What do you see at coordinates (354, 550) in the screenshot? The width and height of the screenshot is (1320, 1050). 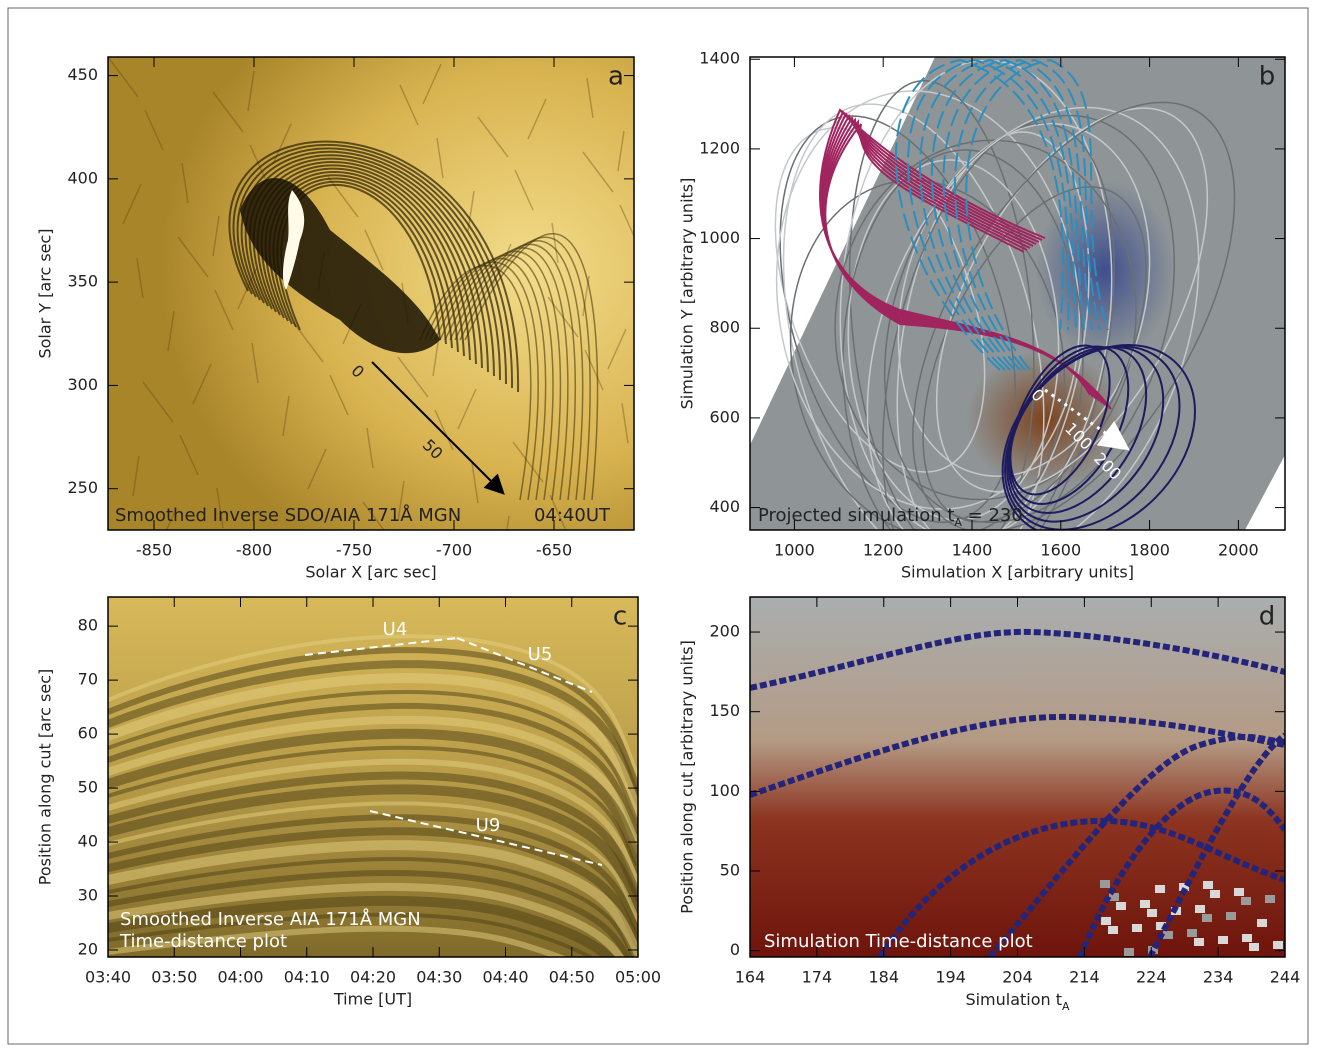 I see `x-tick-label: -750` at bounding box center [354, 550].